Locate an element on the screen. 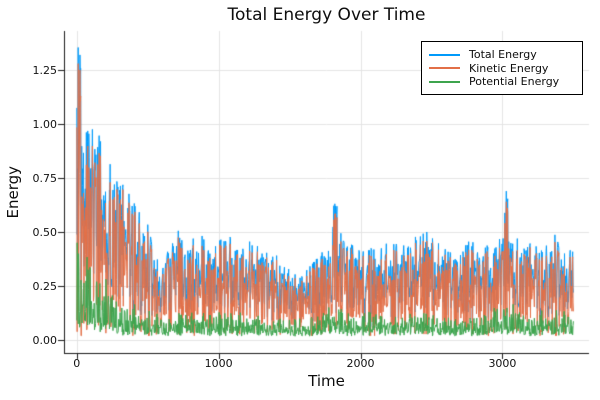 The height and width of the screenshot is (400, 600). y-tick-label: 0.50 is located at coordinates (45, 232).